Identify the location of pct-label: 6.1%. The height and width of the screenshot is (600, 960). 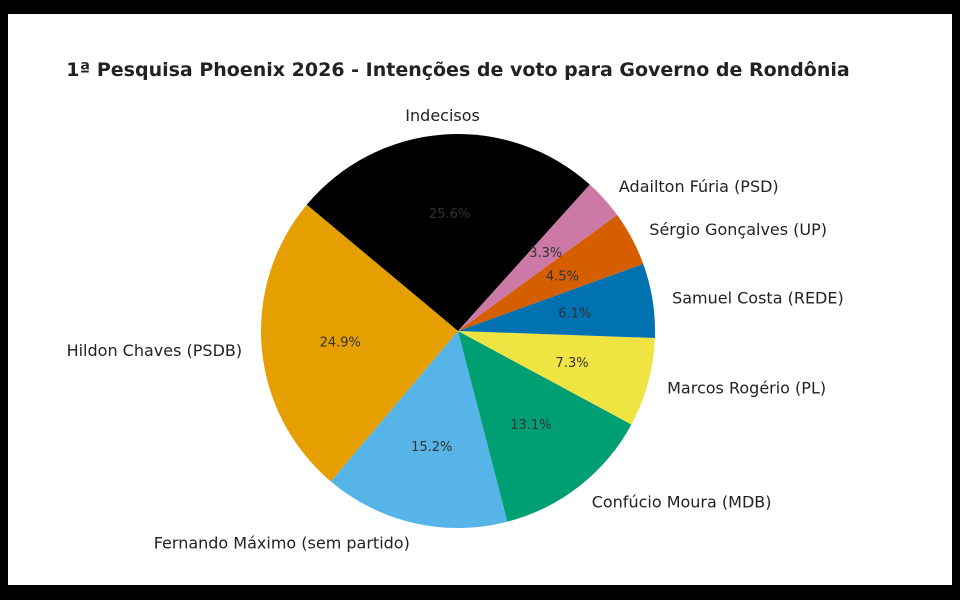
(574, 314).